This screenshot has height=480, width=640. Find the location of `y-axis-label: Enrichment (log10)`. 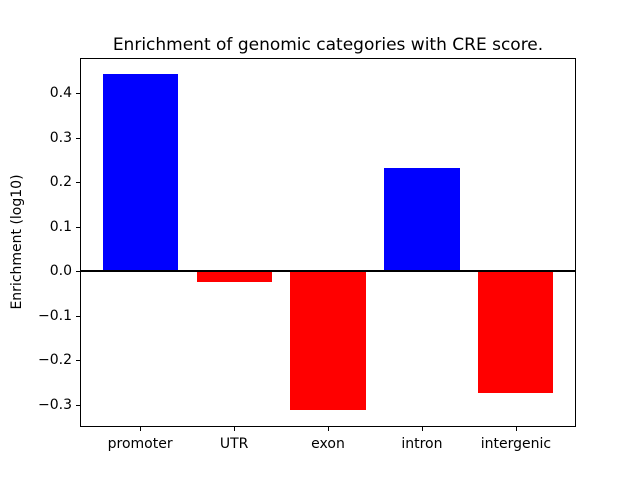

y-axis-label: Enrichment (log10) is located at coordinates (17, 242).